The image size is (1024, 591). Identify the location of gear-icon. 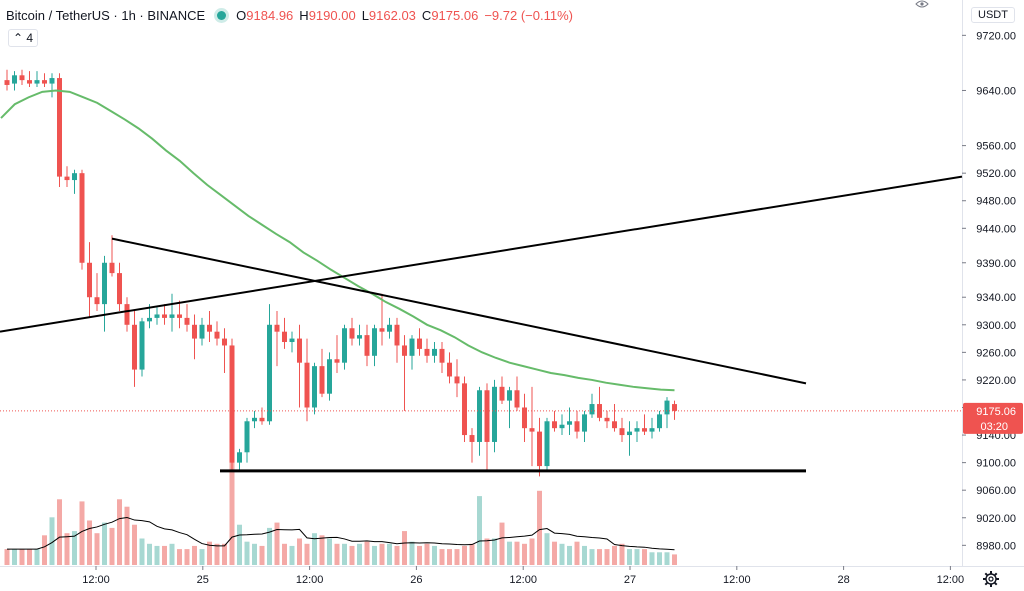
(991, 579).